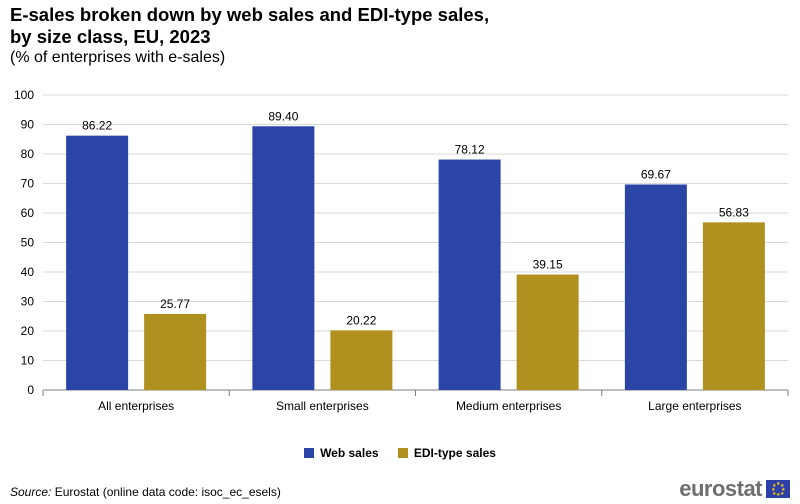 Image resolution: width=800 pixels, height=504 pixels. Describe the element at coordinates (778, 489) in the screenshot. I see `eu-flag-icon: ★ ★ ★ ★ ★ ★ ★ ★` at that location.